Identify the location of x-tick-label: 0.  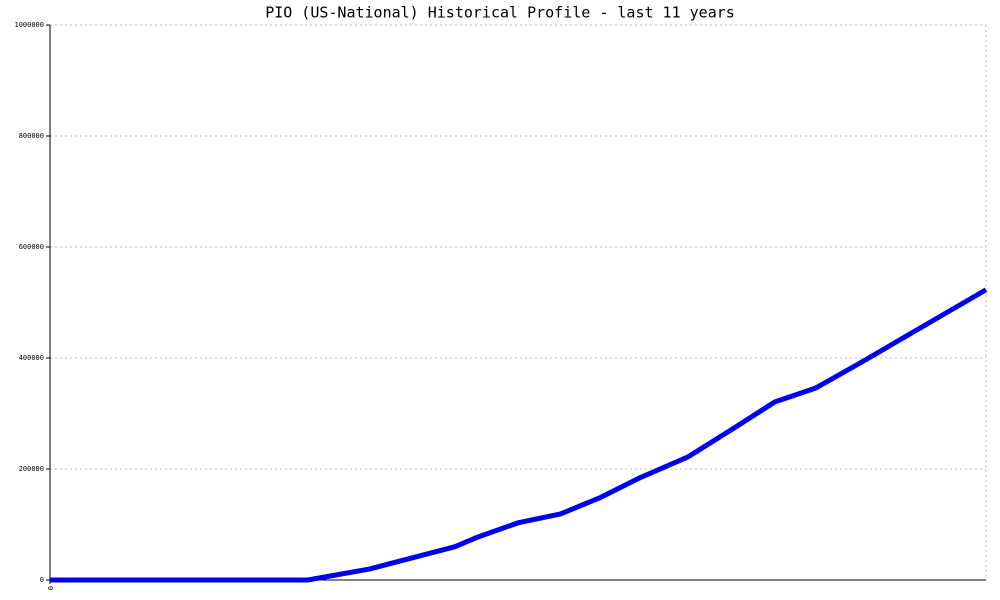
(50, 588).